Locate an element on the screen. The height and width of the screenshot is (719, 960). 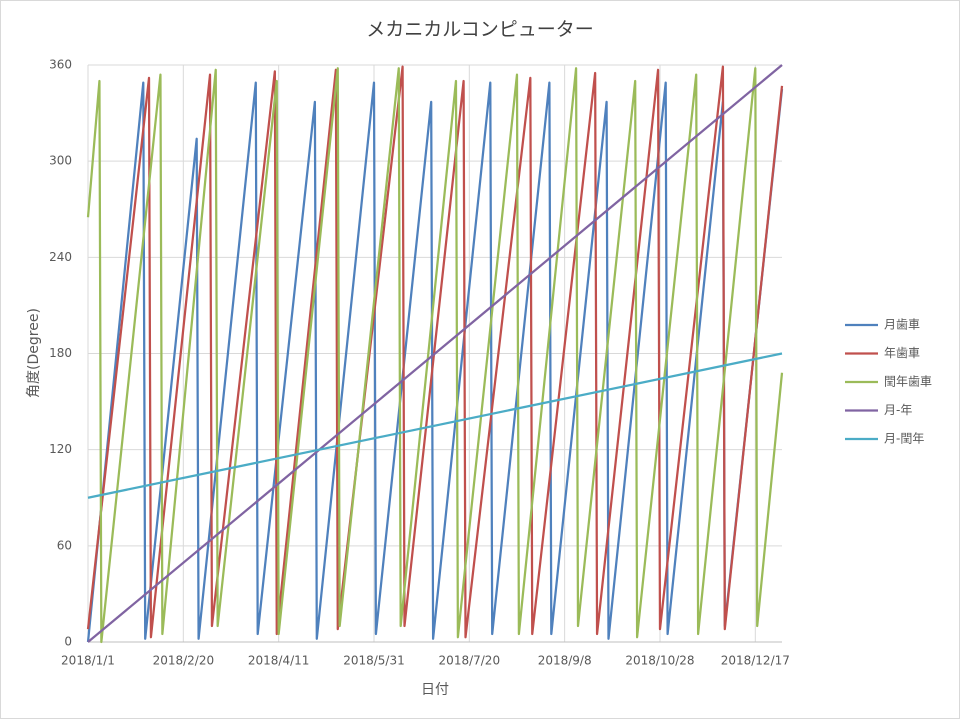
y-tick-label: 0 is located at coordinates (68, 642).